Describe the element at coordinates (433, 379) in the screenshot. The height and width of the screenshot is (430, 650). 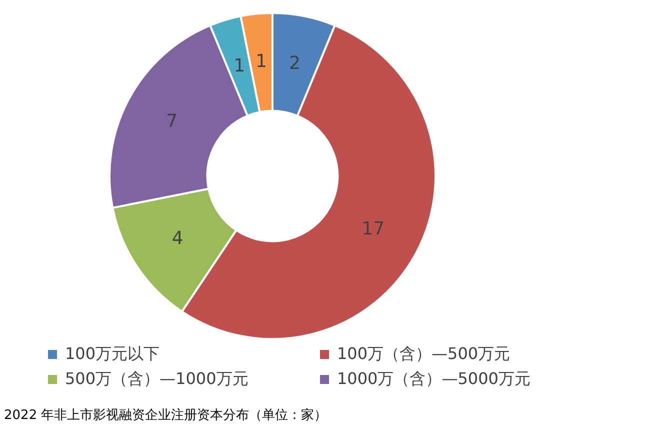
I see `legend-label: 1000万（含）—5000万元` at that location.